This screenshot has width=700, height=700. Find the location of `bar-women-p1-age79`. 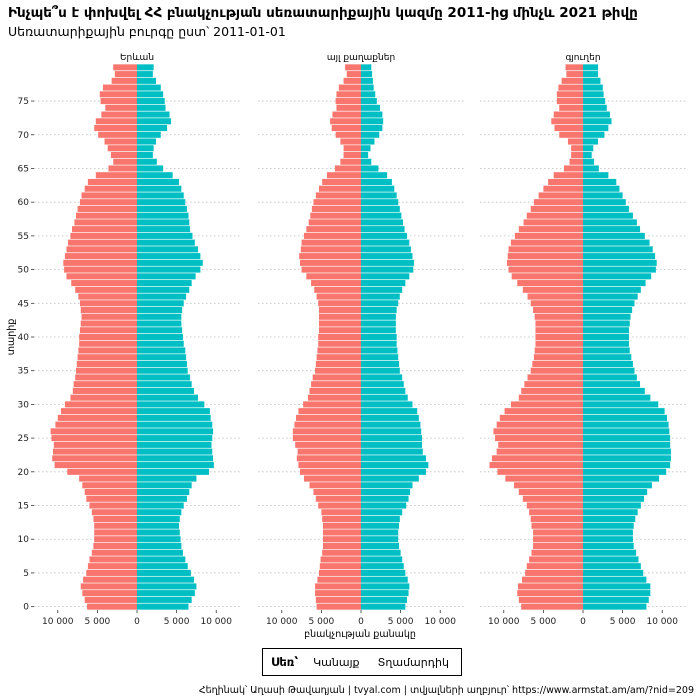

bar-women-p1-age79 is located at coordinates (353, 74).